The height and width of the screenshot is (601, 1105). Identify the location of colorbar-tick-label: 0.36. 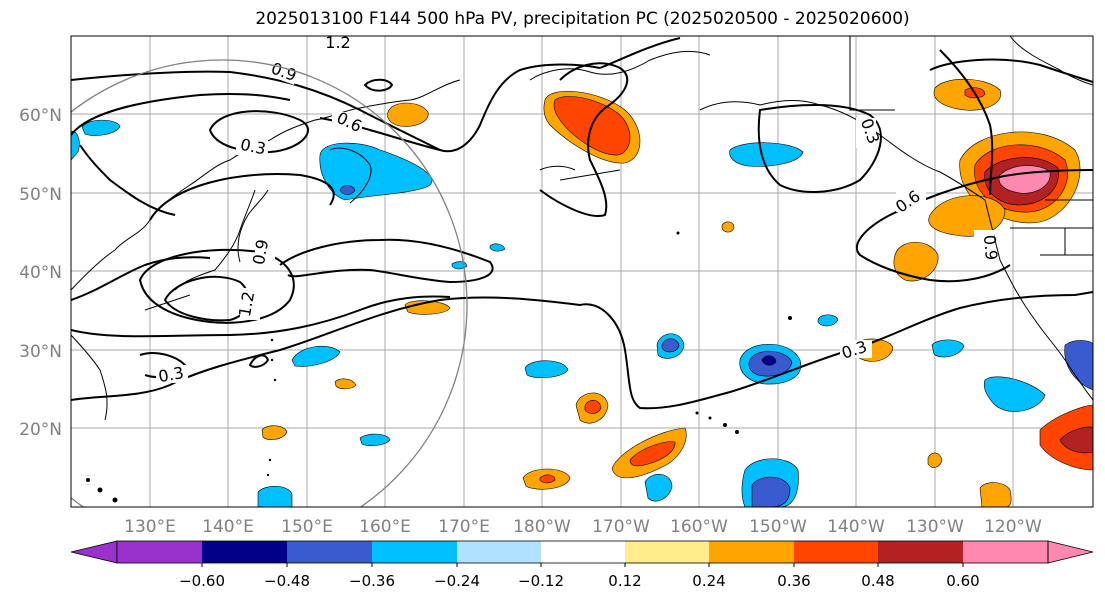
(793, 581).